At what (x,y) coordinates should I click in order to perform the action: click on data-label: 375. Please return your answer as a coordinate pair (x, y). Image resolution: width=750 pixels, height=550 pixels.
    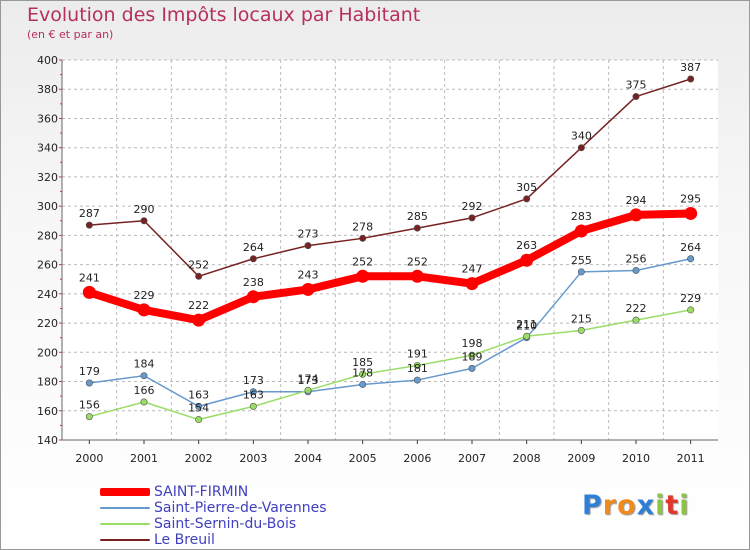
    Looking at the image, I should click on (636, 85).